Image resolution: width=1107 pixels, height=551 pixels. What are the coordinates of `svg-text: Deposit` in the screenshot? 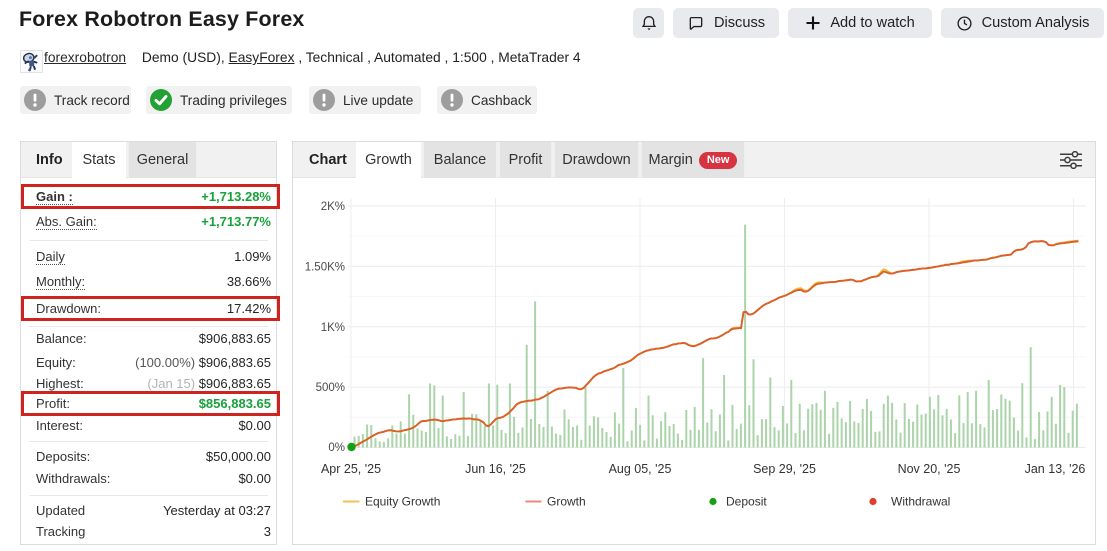 It's located at (746, 502).